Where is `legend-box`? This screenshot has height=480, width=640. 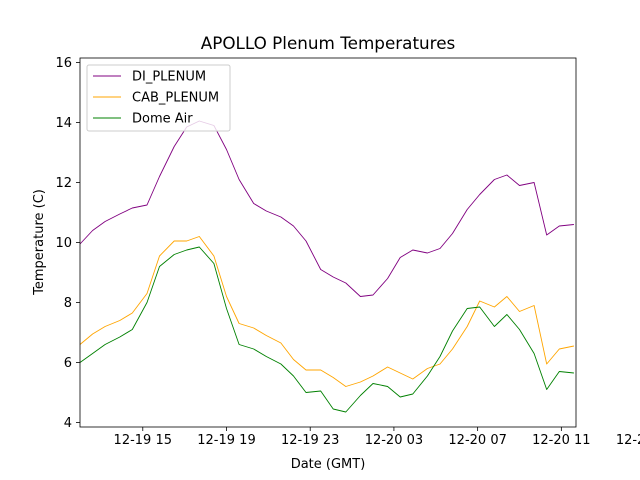 legend-box is located at coordinates (158, 98).